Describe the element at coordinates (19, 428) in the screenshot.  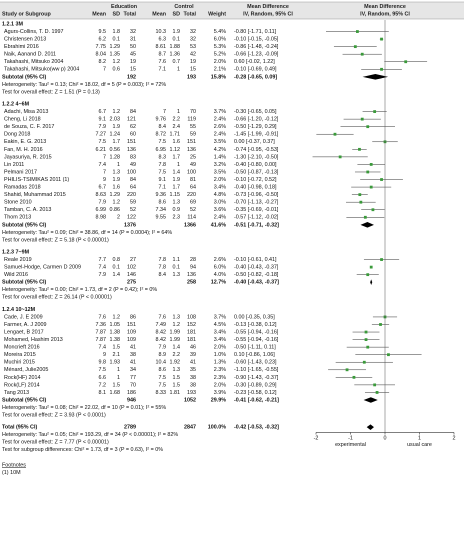
I see `summary-label: Total (95% CI)` at that location.